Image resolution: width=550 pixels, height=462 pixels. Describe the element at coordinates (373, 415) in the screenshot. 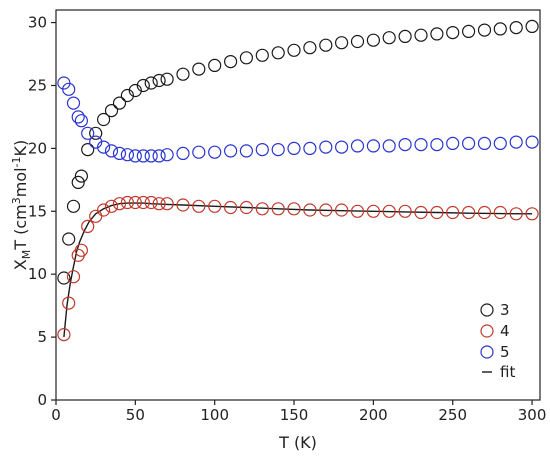

I see `x-tick-label: 200` at that location.